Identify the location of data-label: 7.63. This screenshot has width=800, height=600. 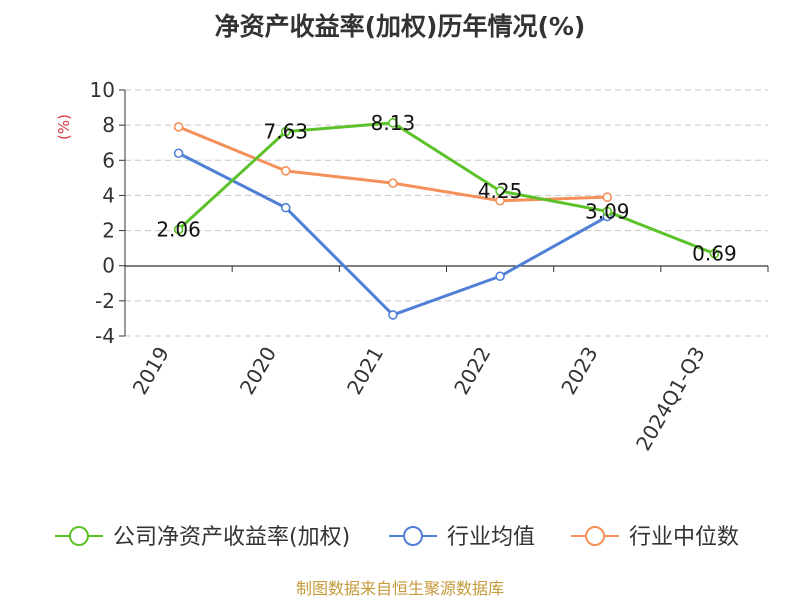
(285, 132).